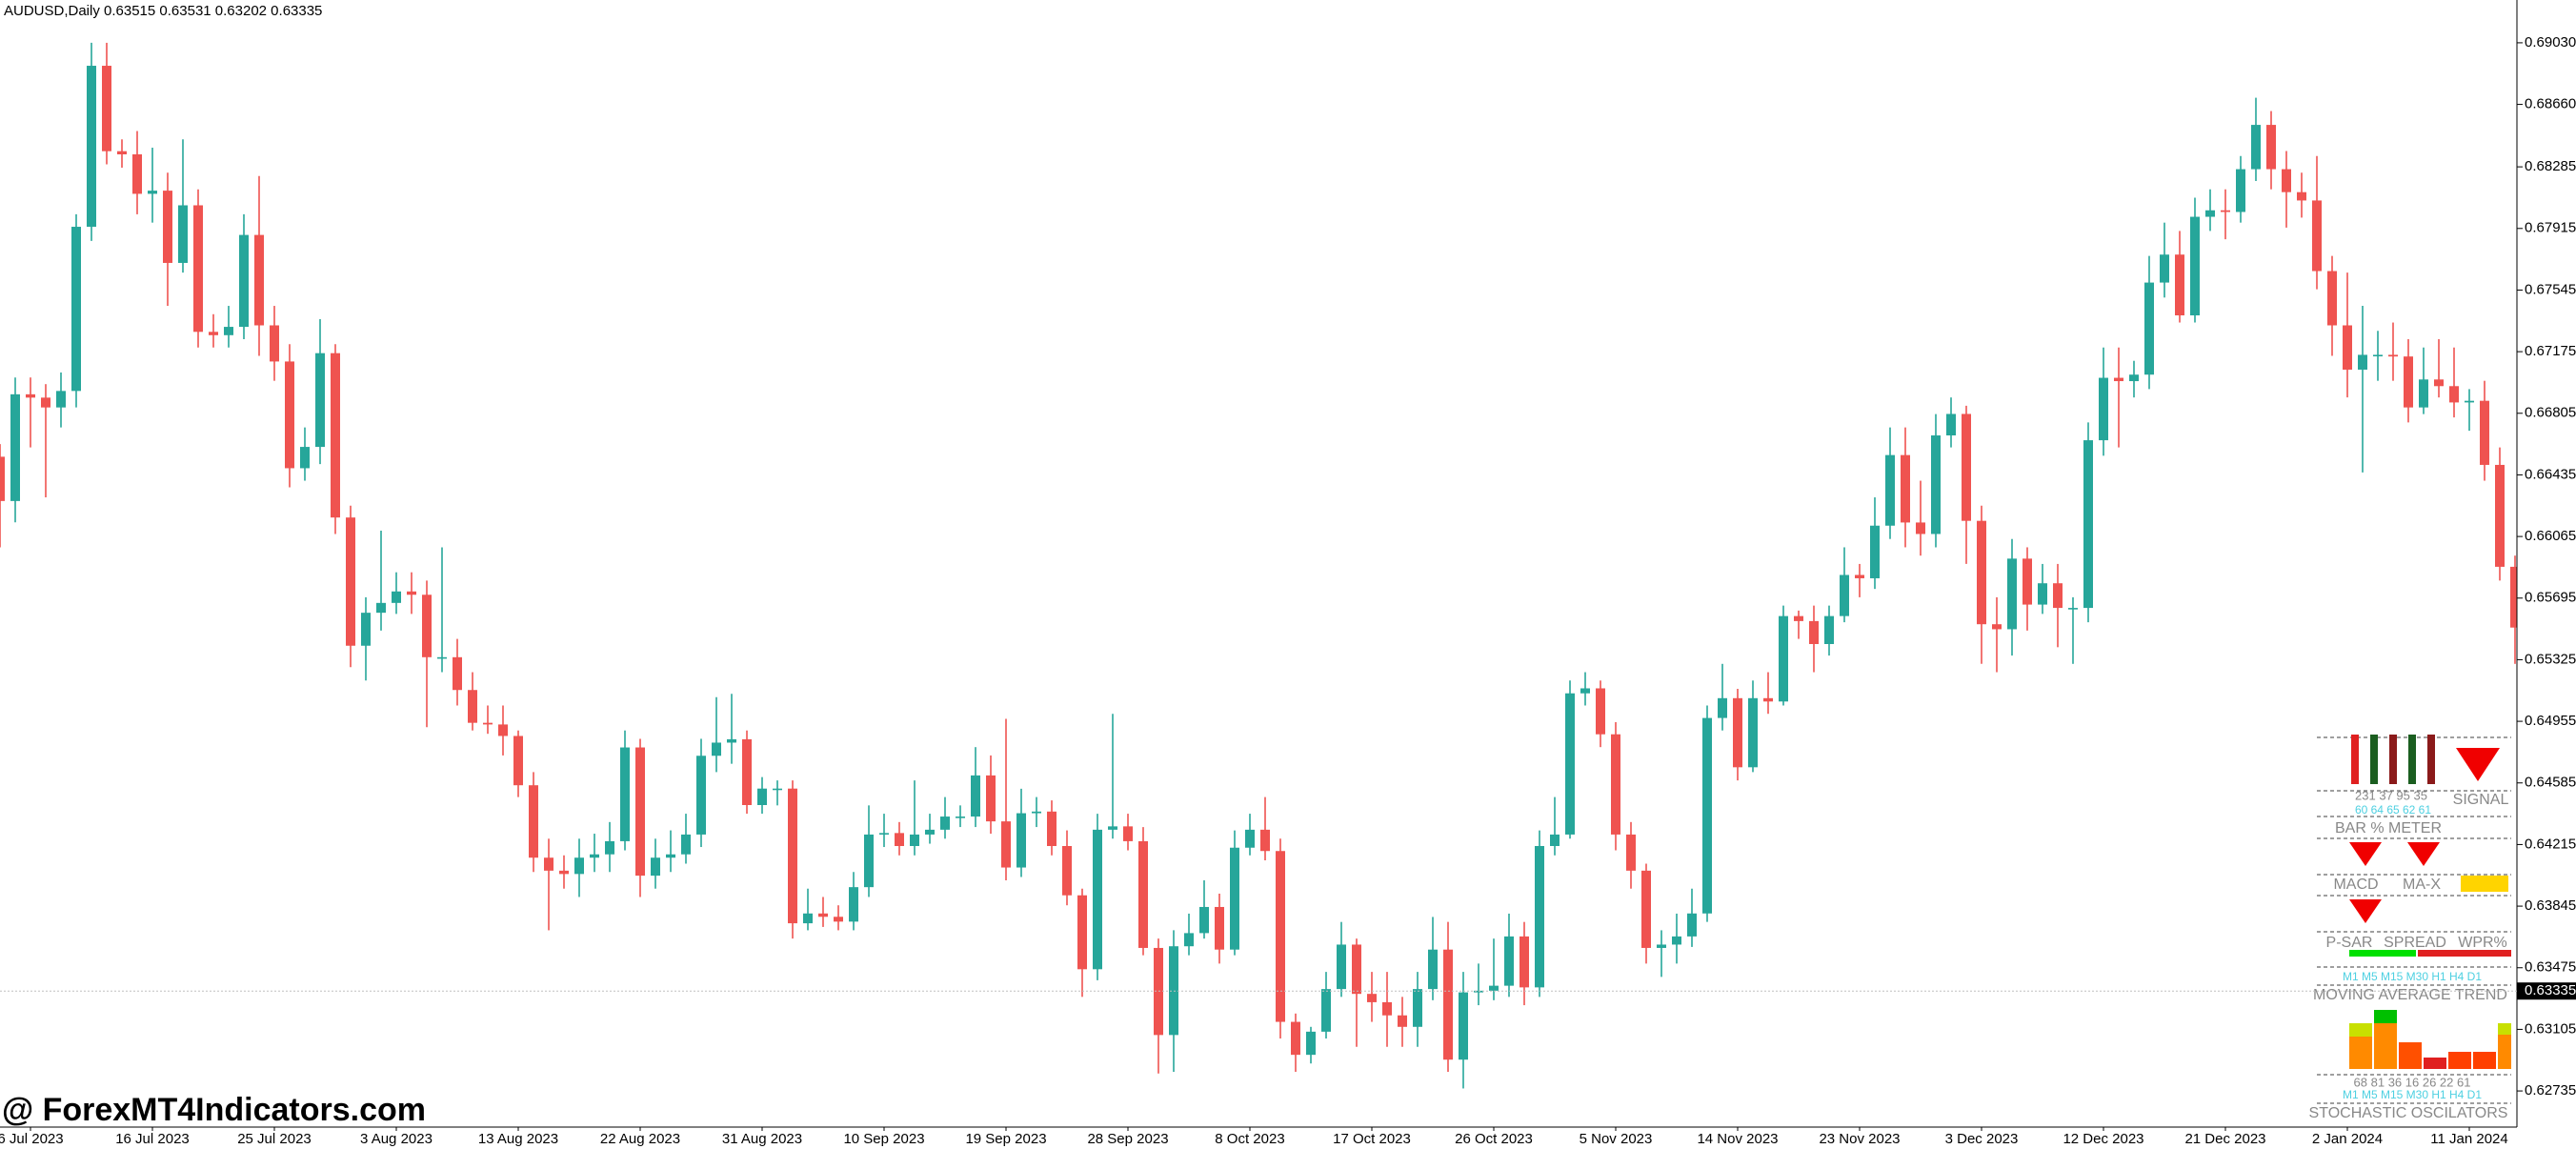 Image resolution: width=2576 pixels, height=1149 pixels. What do you see at coordinates (214, 1110) in the screenshot?
I see `watermark: @ ForexMT4Indicators.com` at bounding box center [214, 1110].